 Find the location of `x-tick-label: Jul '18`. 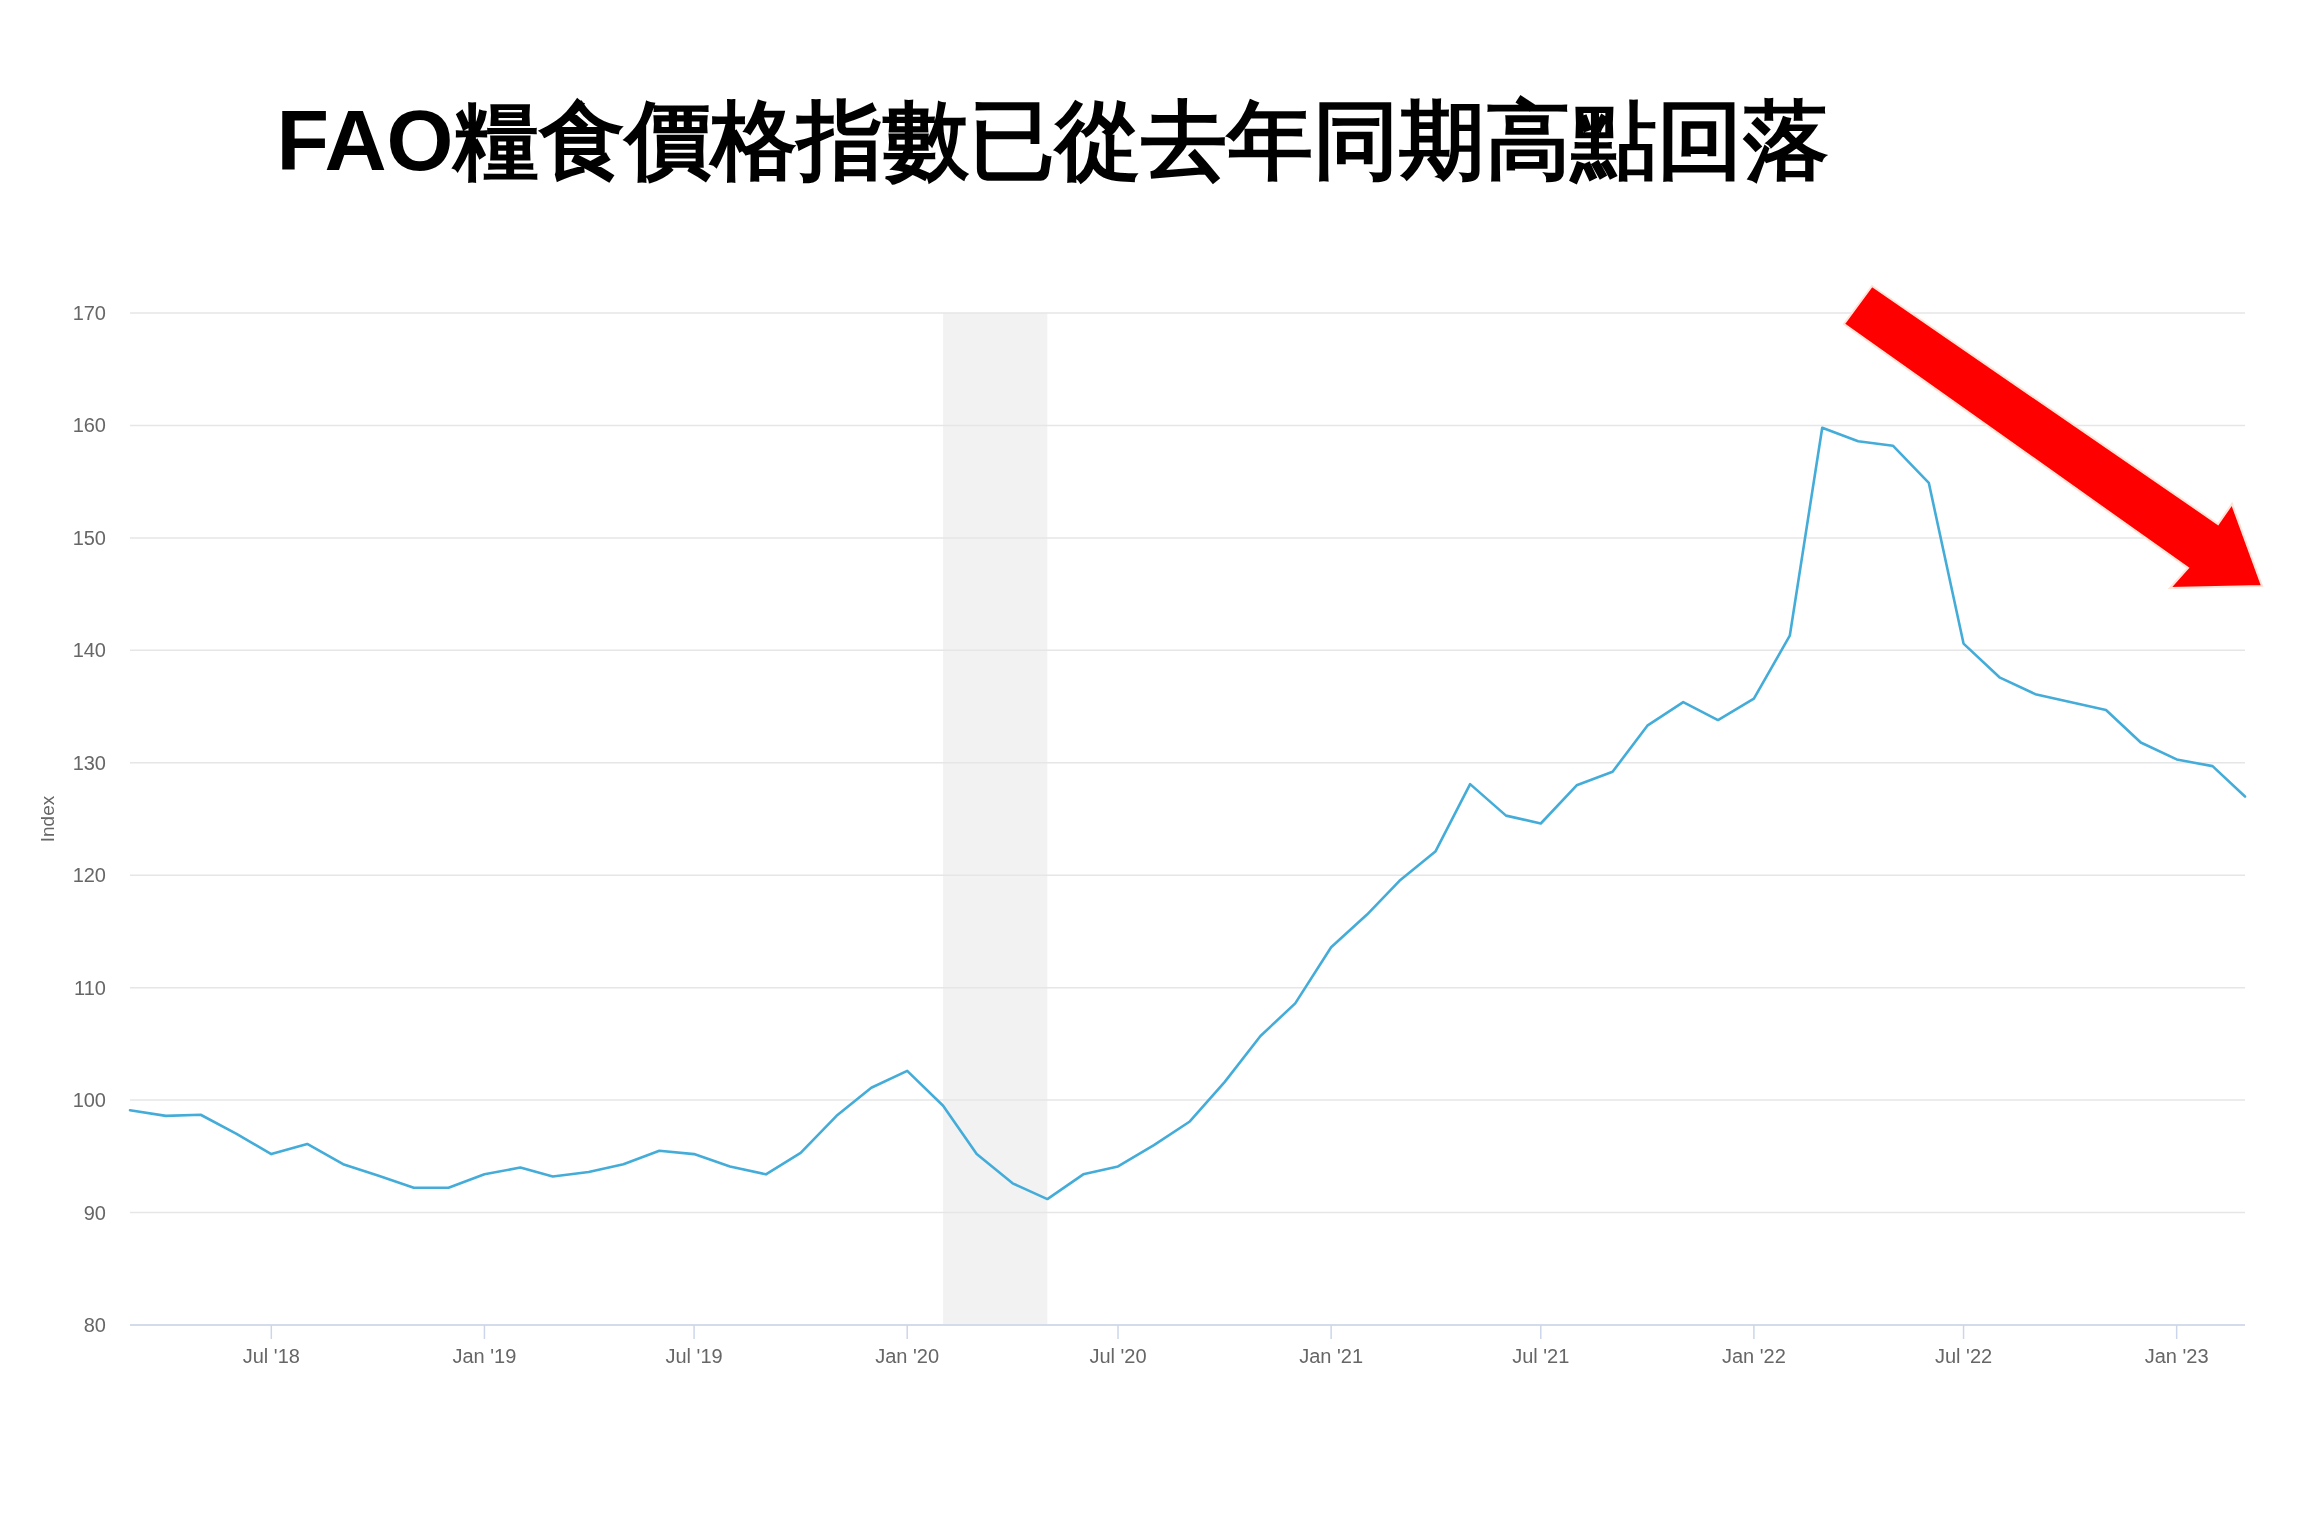

x-tick-label: Jul '18 is located at coordinates (271, 1356).